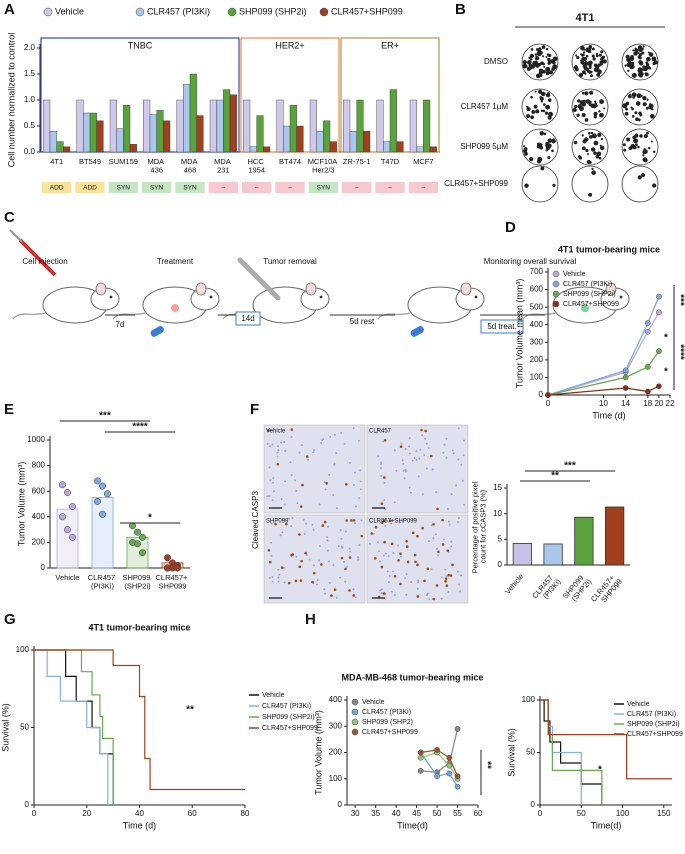  What do you see at coordinates (66, 303) in the screenshot?
I see `mouse` at bounding box center [66, 303].